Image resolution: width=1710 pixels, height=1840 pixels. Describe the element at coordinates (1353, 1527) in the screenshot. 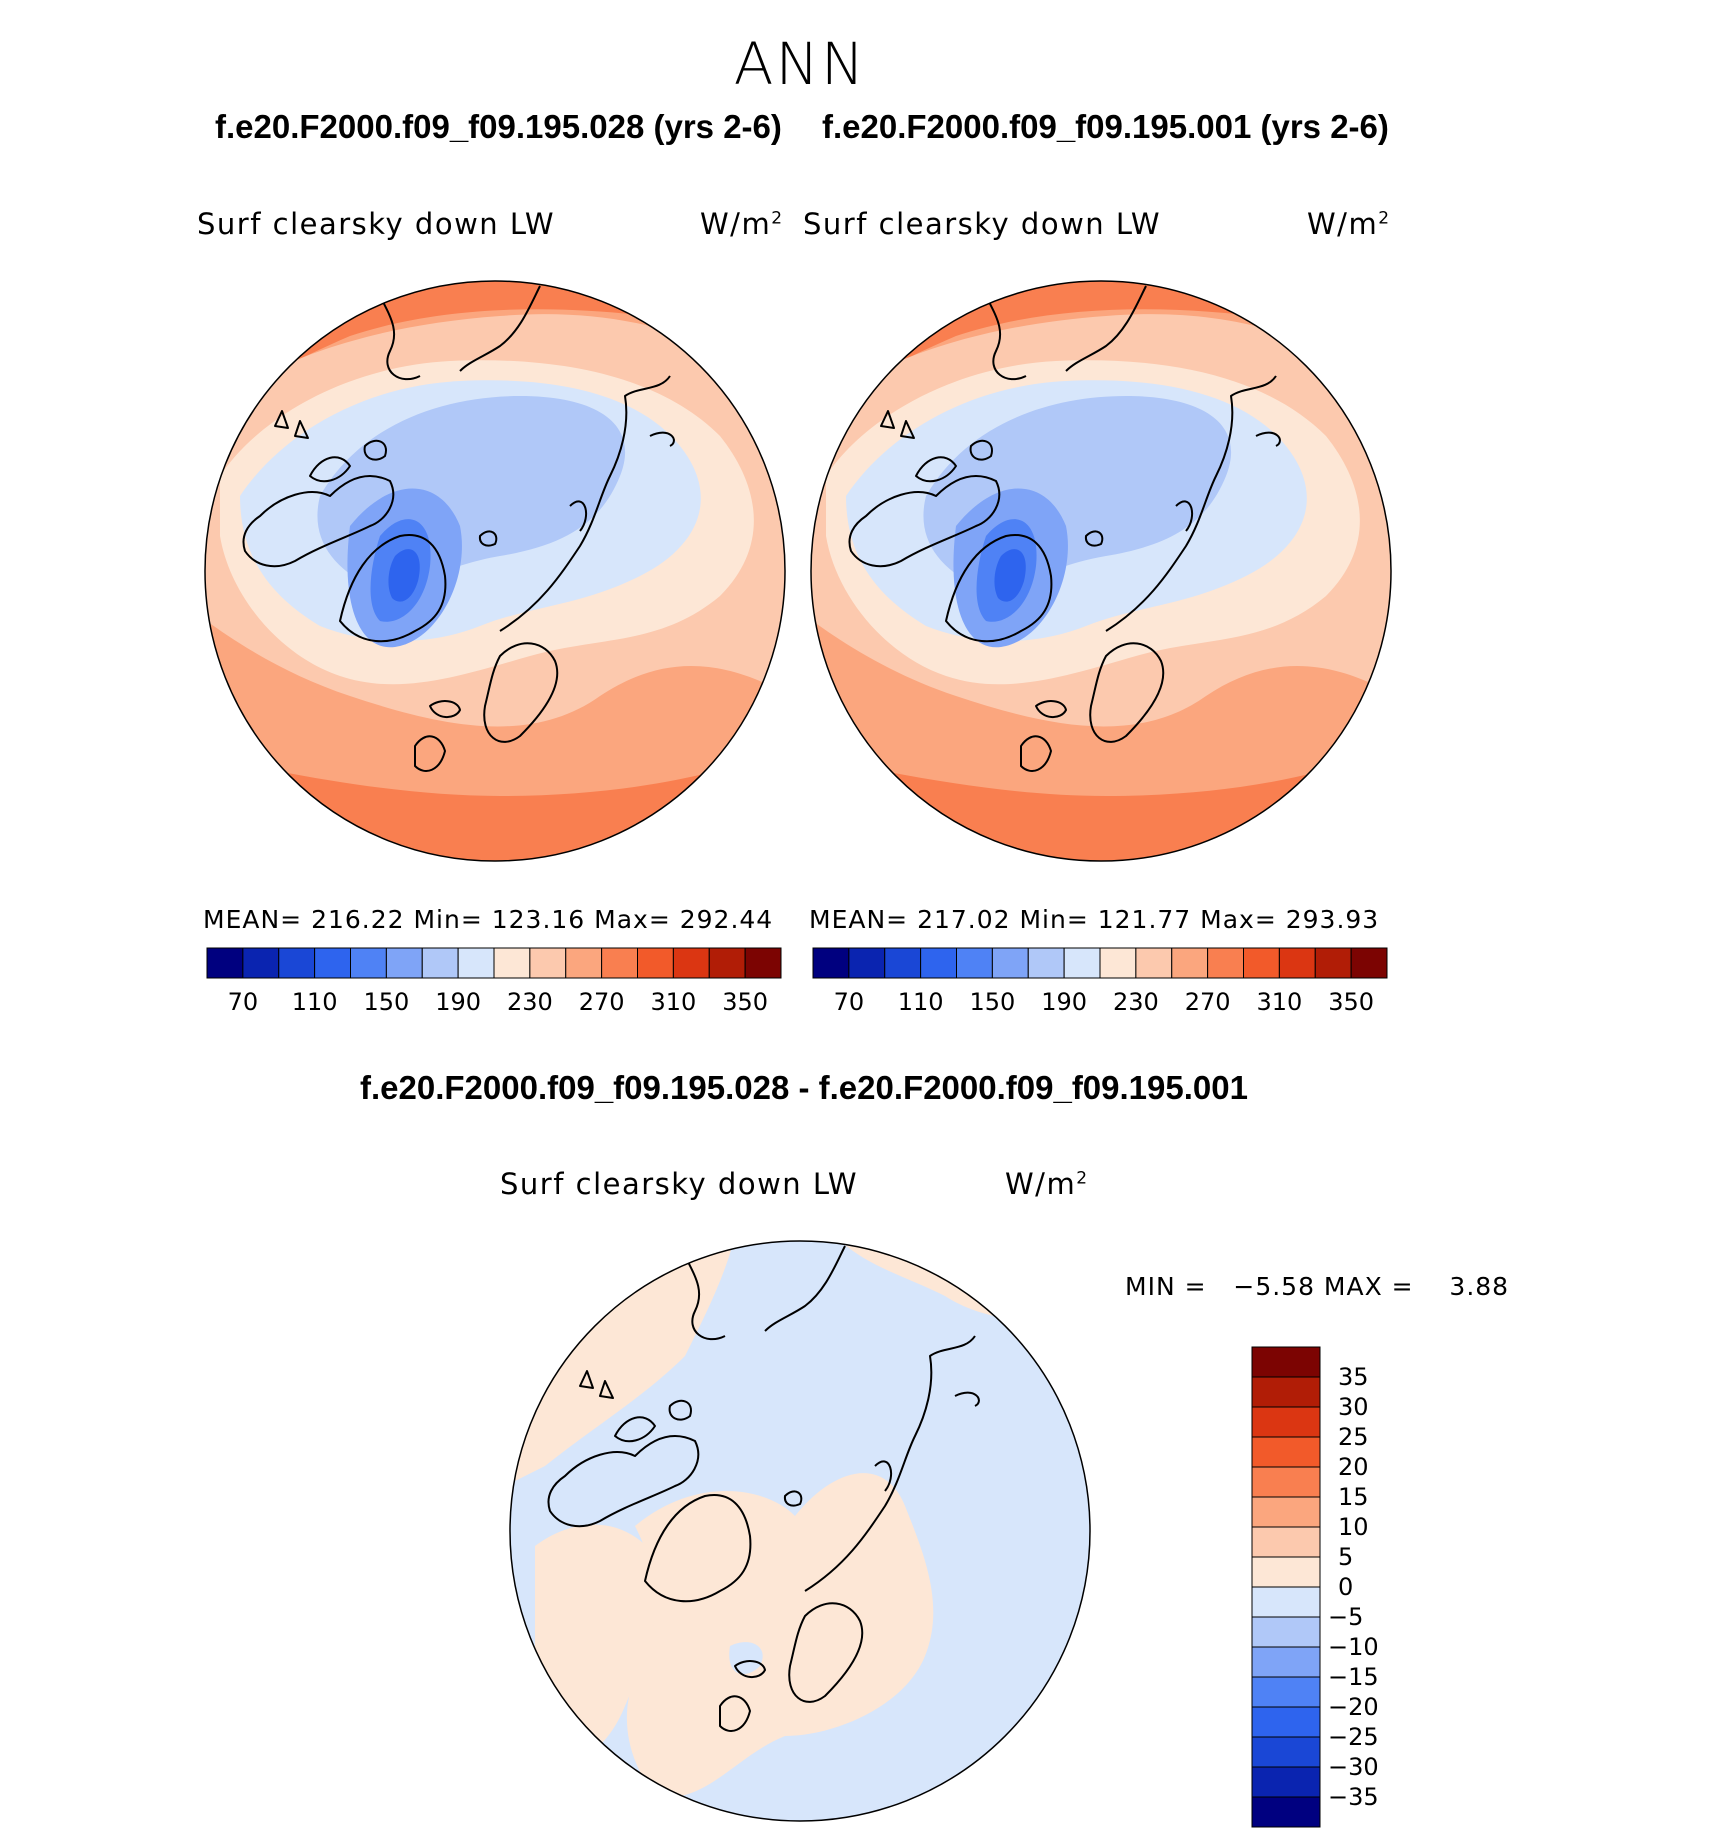

I see `colorbar-tick-label: 10` at that location.